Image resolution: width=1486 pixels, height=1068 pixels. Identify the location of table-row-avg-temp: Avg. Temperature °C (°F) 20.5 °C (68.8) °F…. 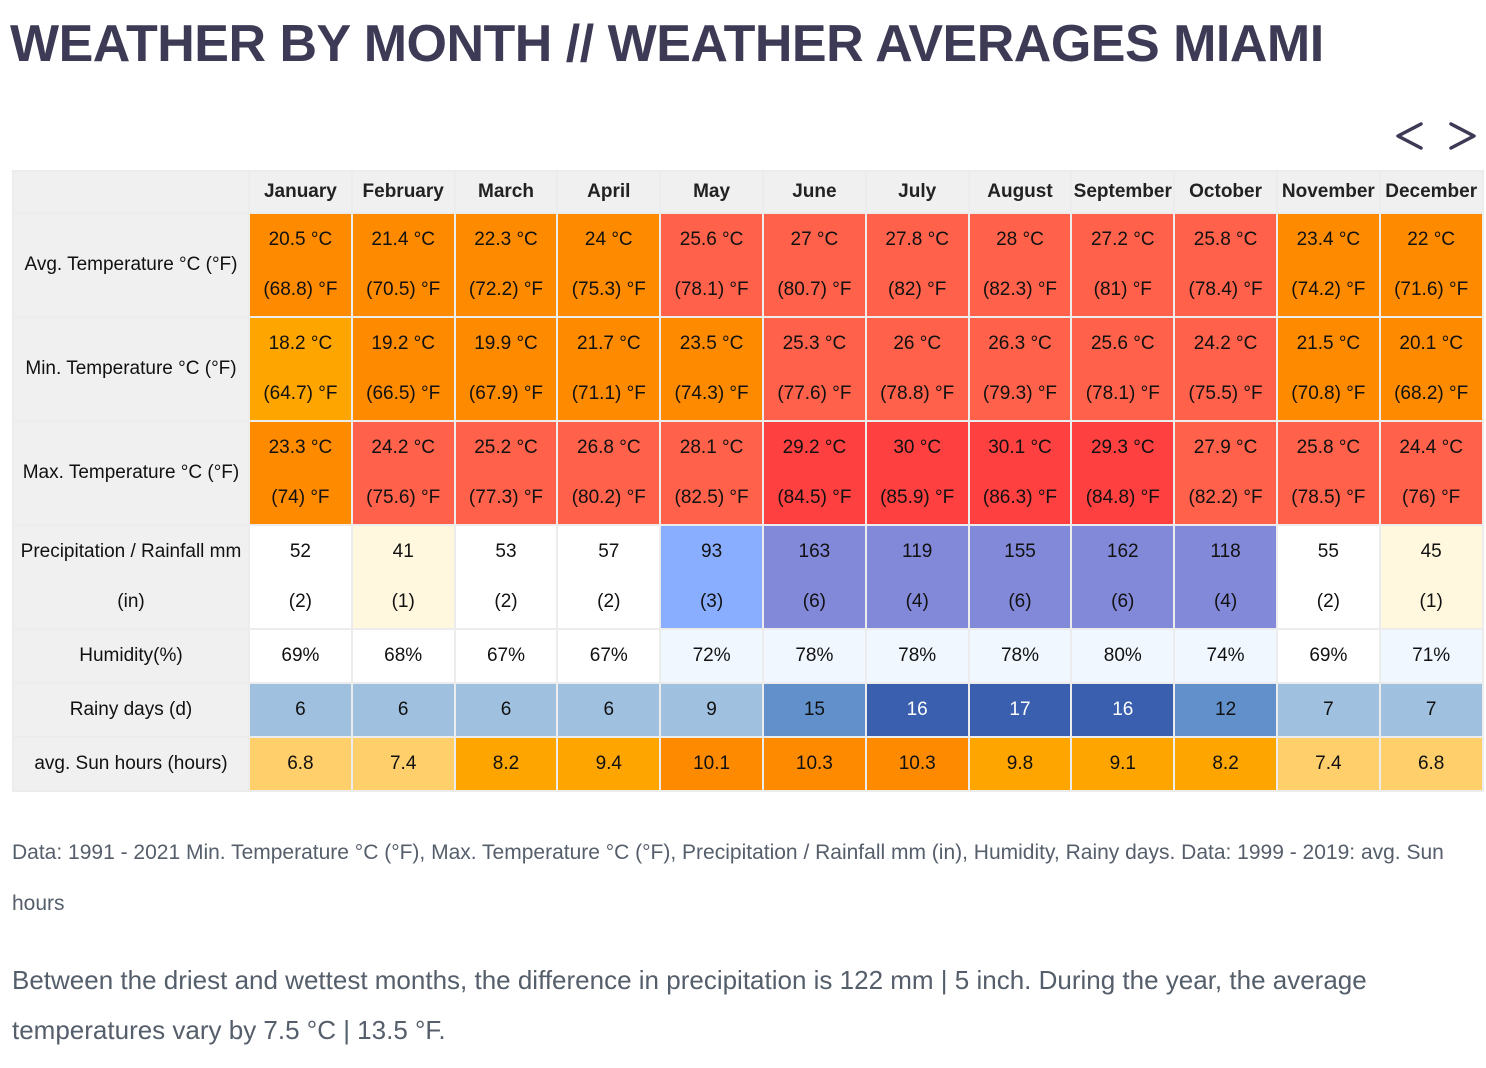
(748, 265).